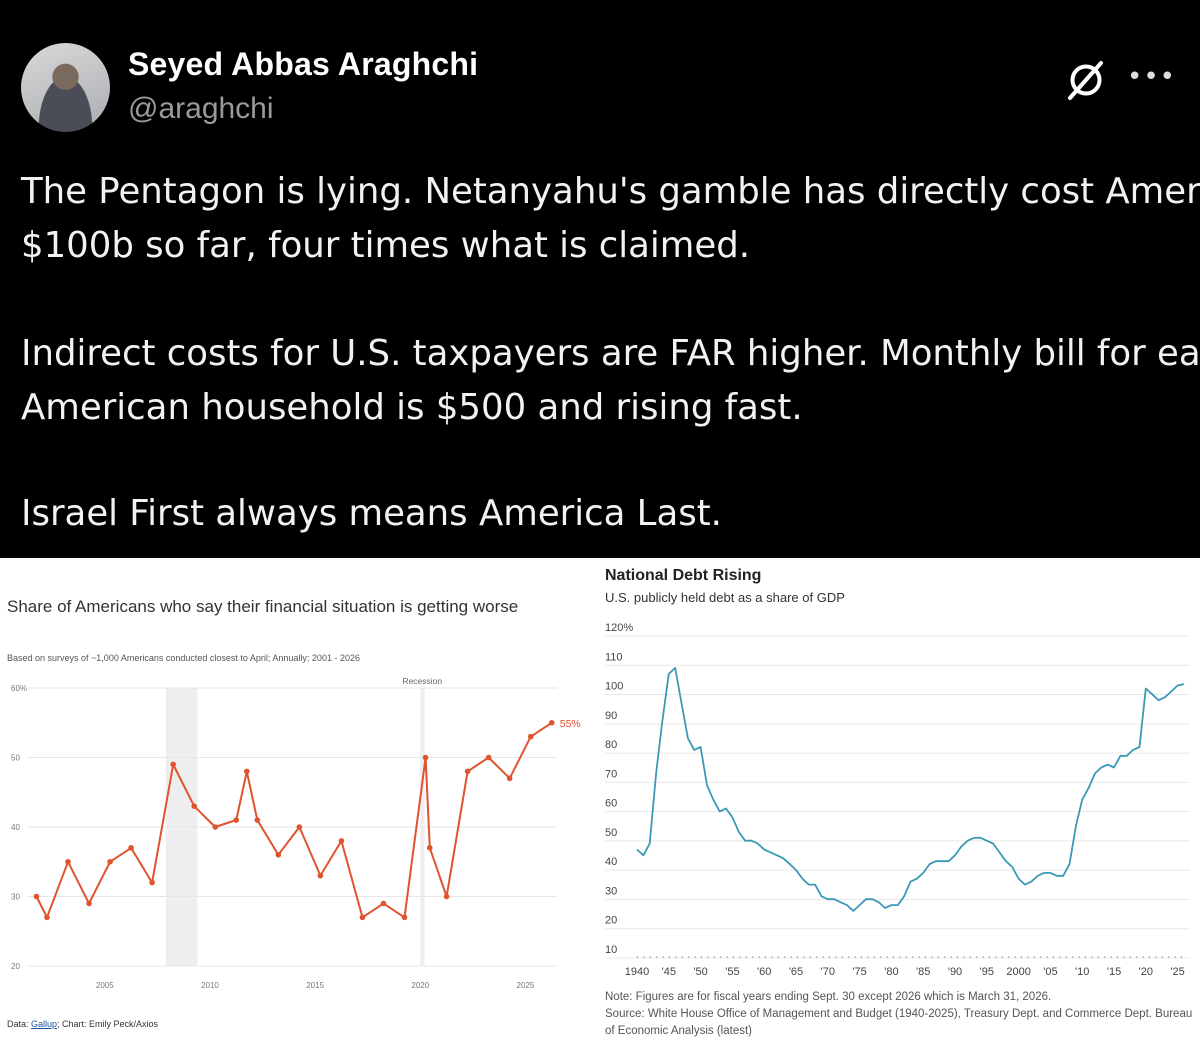  Describe the element at coordinates (1086, 80) in the screenshot. I see `grok-icon` at that location.